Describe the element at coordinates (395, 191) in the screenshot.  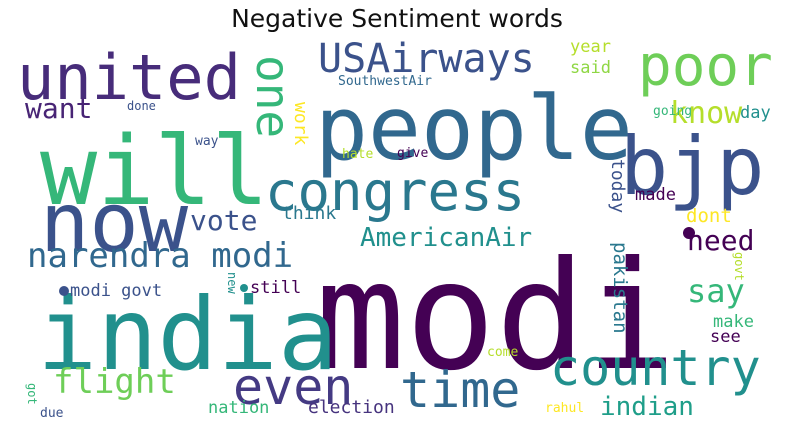
I see `word-congress: congress` at that location.